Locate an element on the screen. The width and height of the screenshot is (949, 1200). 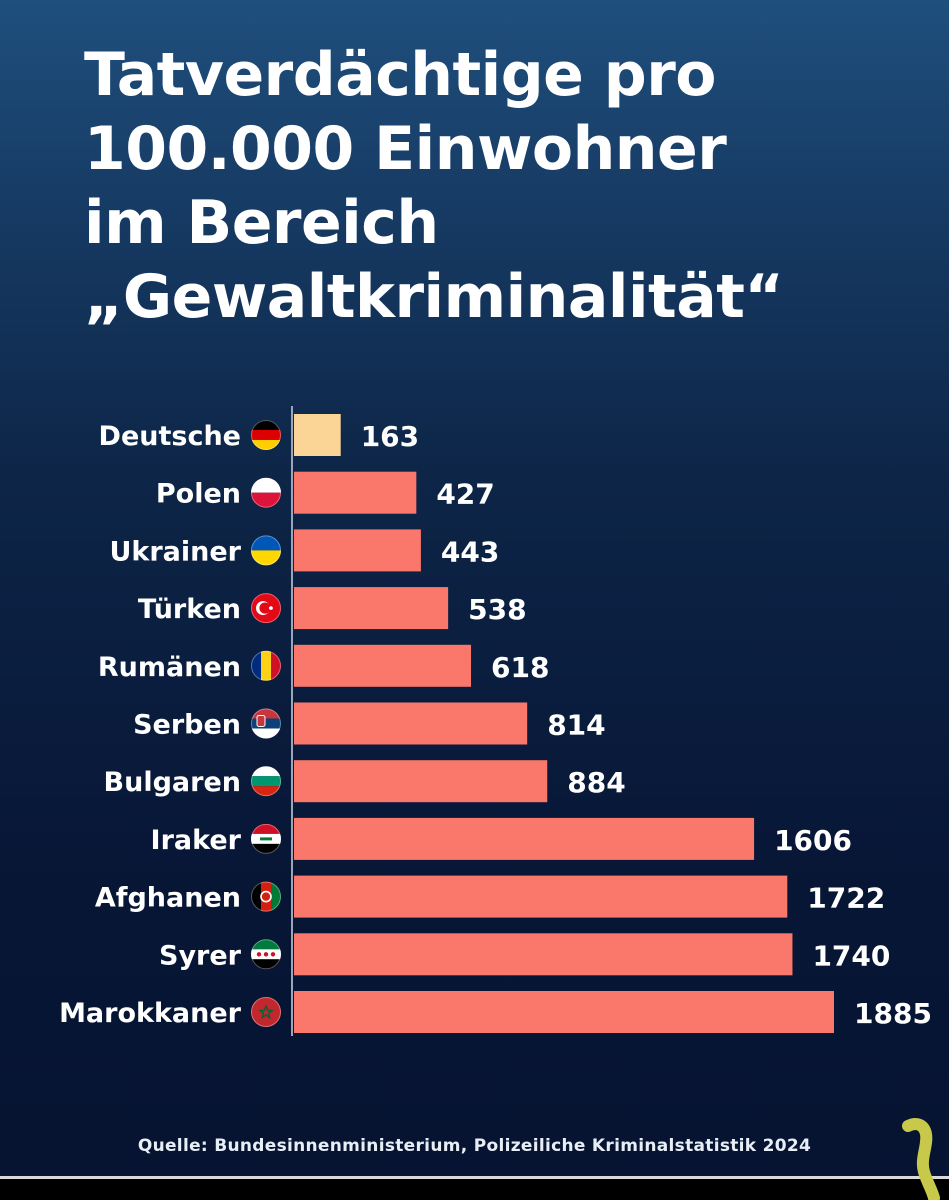
title-line-3: im Bereich is located at coordinates (261, 223).